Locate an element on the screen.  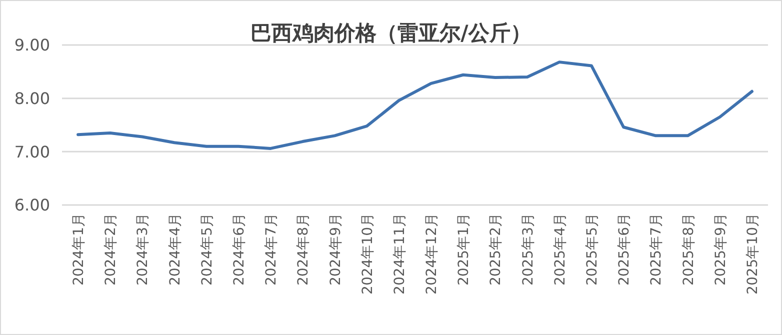
x-tick-label: 2024年4月 is located at coordinates (175, 249).